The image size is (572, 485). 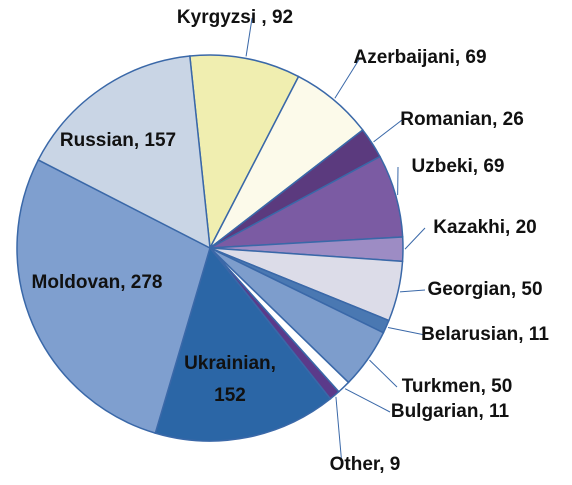 What do you see at coordinates (450, 411) in the screenshot?
I see `slice-label: Bulgarian, 11` at bounding box center [450, 411].